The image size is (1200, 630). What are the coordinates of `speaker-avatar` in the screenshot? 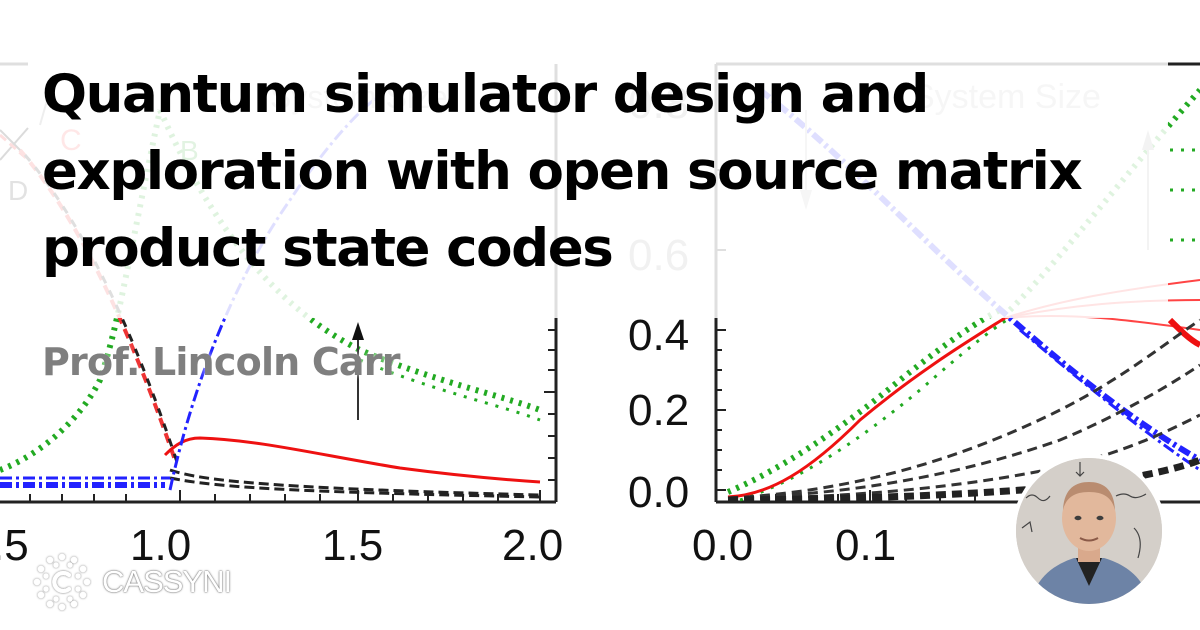 It's located at (1089, 531).